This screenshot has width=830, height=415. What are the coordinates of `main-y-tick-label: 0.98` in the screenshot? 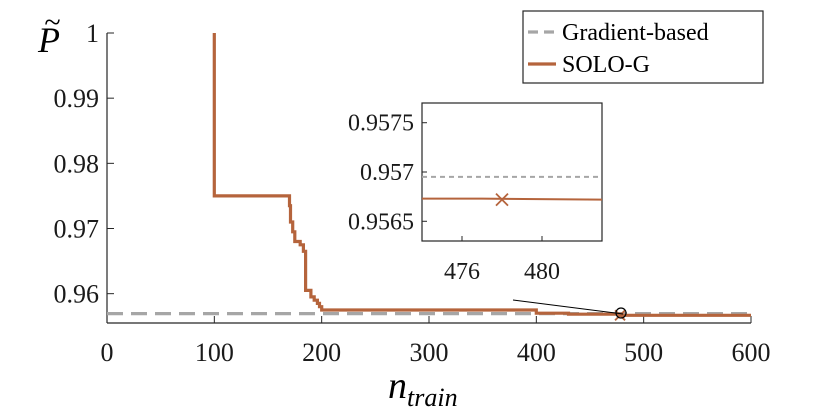 It's located at (77, 163).